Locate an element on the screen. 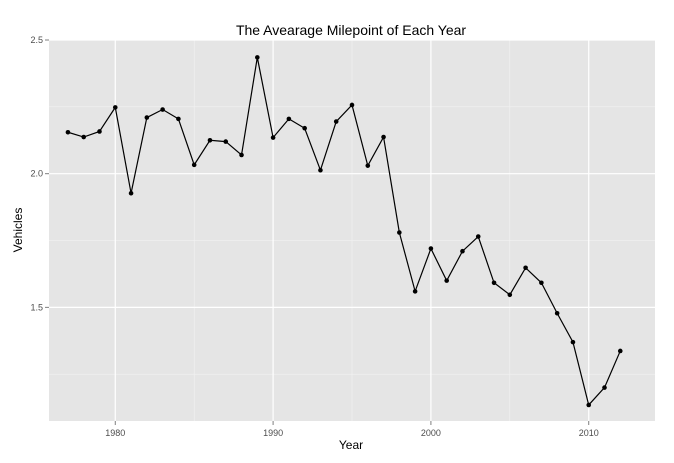 This screenshot has height=463, width=674. chart-title: The Avearage Milepoint of Each Year is located at coordinates (351, 30).